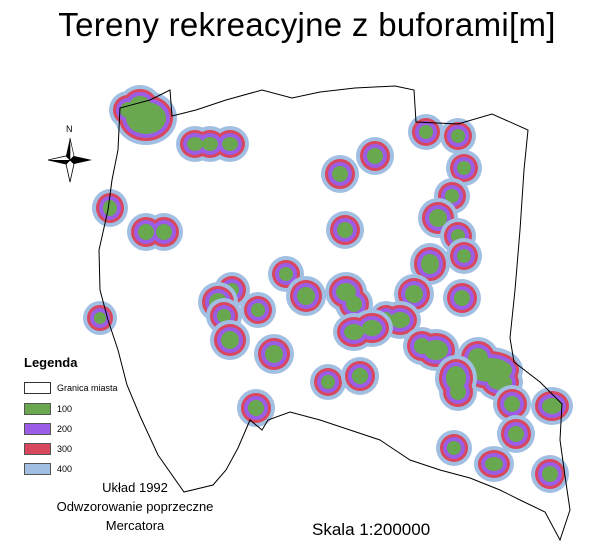 The height and width of the screenshot is (550, 614). I want to click on legend-item-city-boundary: Granica miasta, so click(71, 388).